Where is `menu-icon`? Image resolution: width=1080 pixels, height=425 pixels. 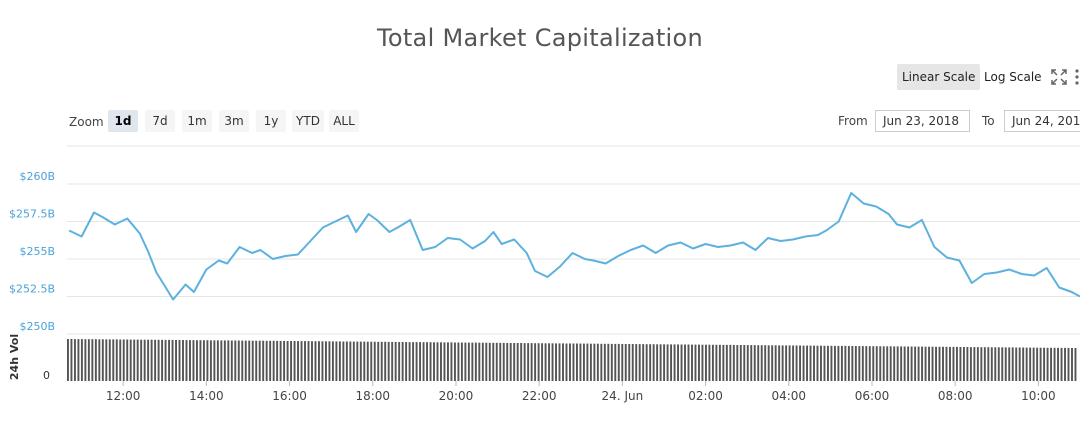
menu-icon is located at coordinates (1077, 77).